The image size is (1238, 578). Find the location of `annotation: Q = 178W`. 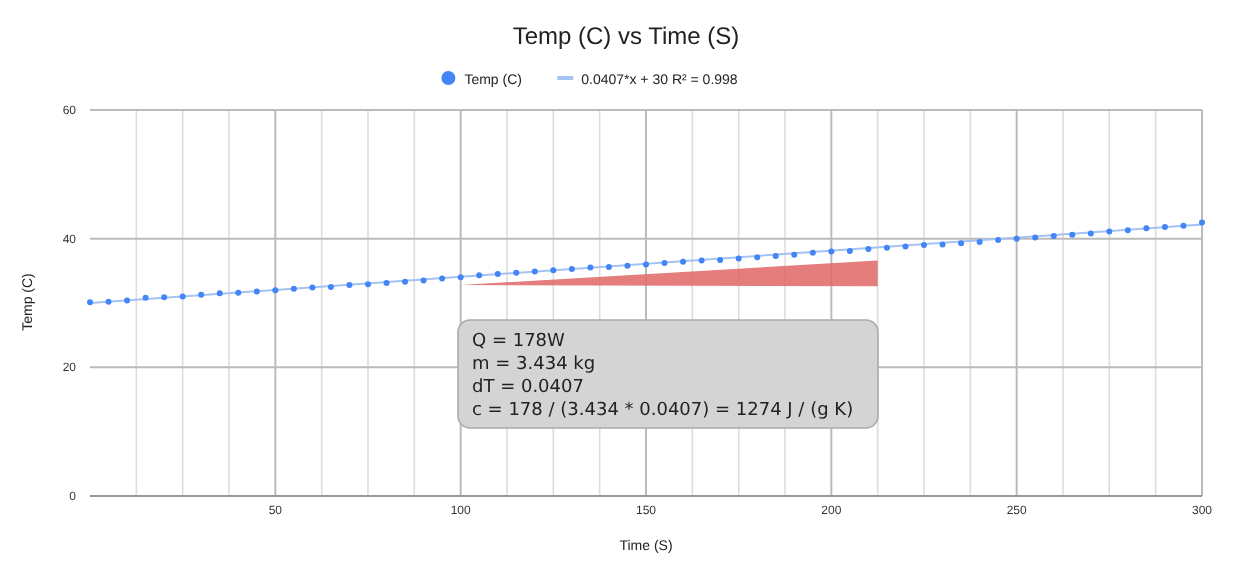

annotation: Q = 178W is located at coordinates (519, 342).